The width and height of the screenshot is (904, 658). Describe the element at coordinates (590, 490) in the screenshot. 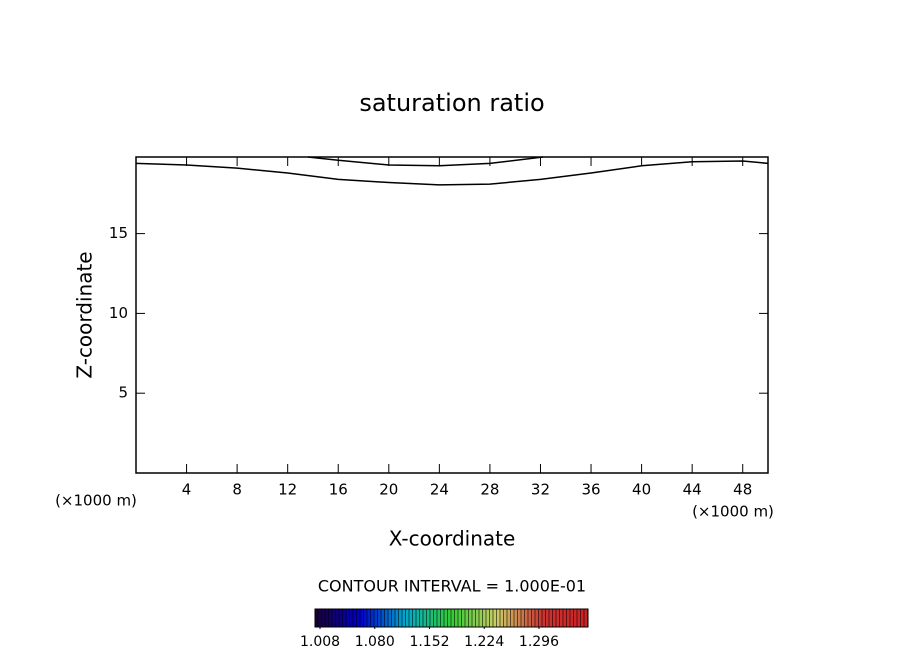

I see `x-tick-label: 36` at that location.